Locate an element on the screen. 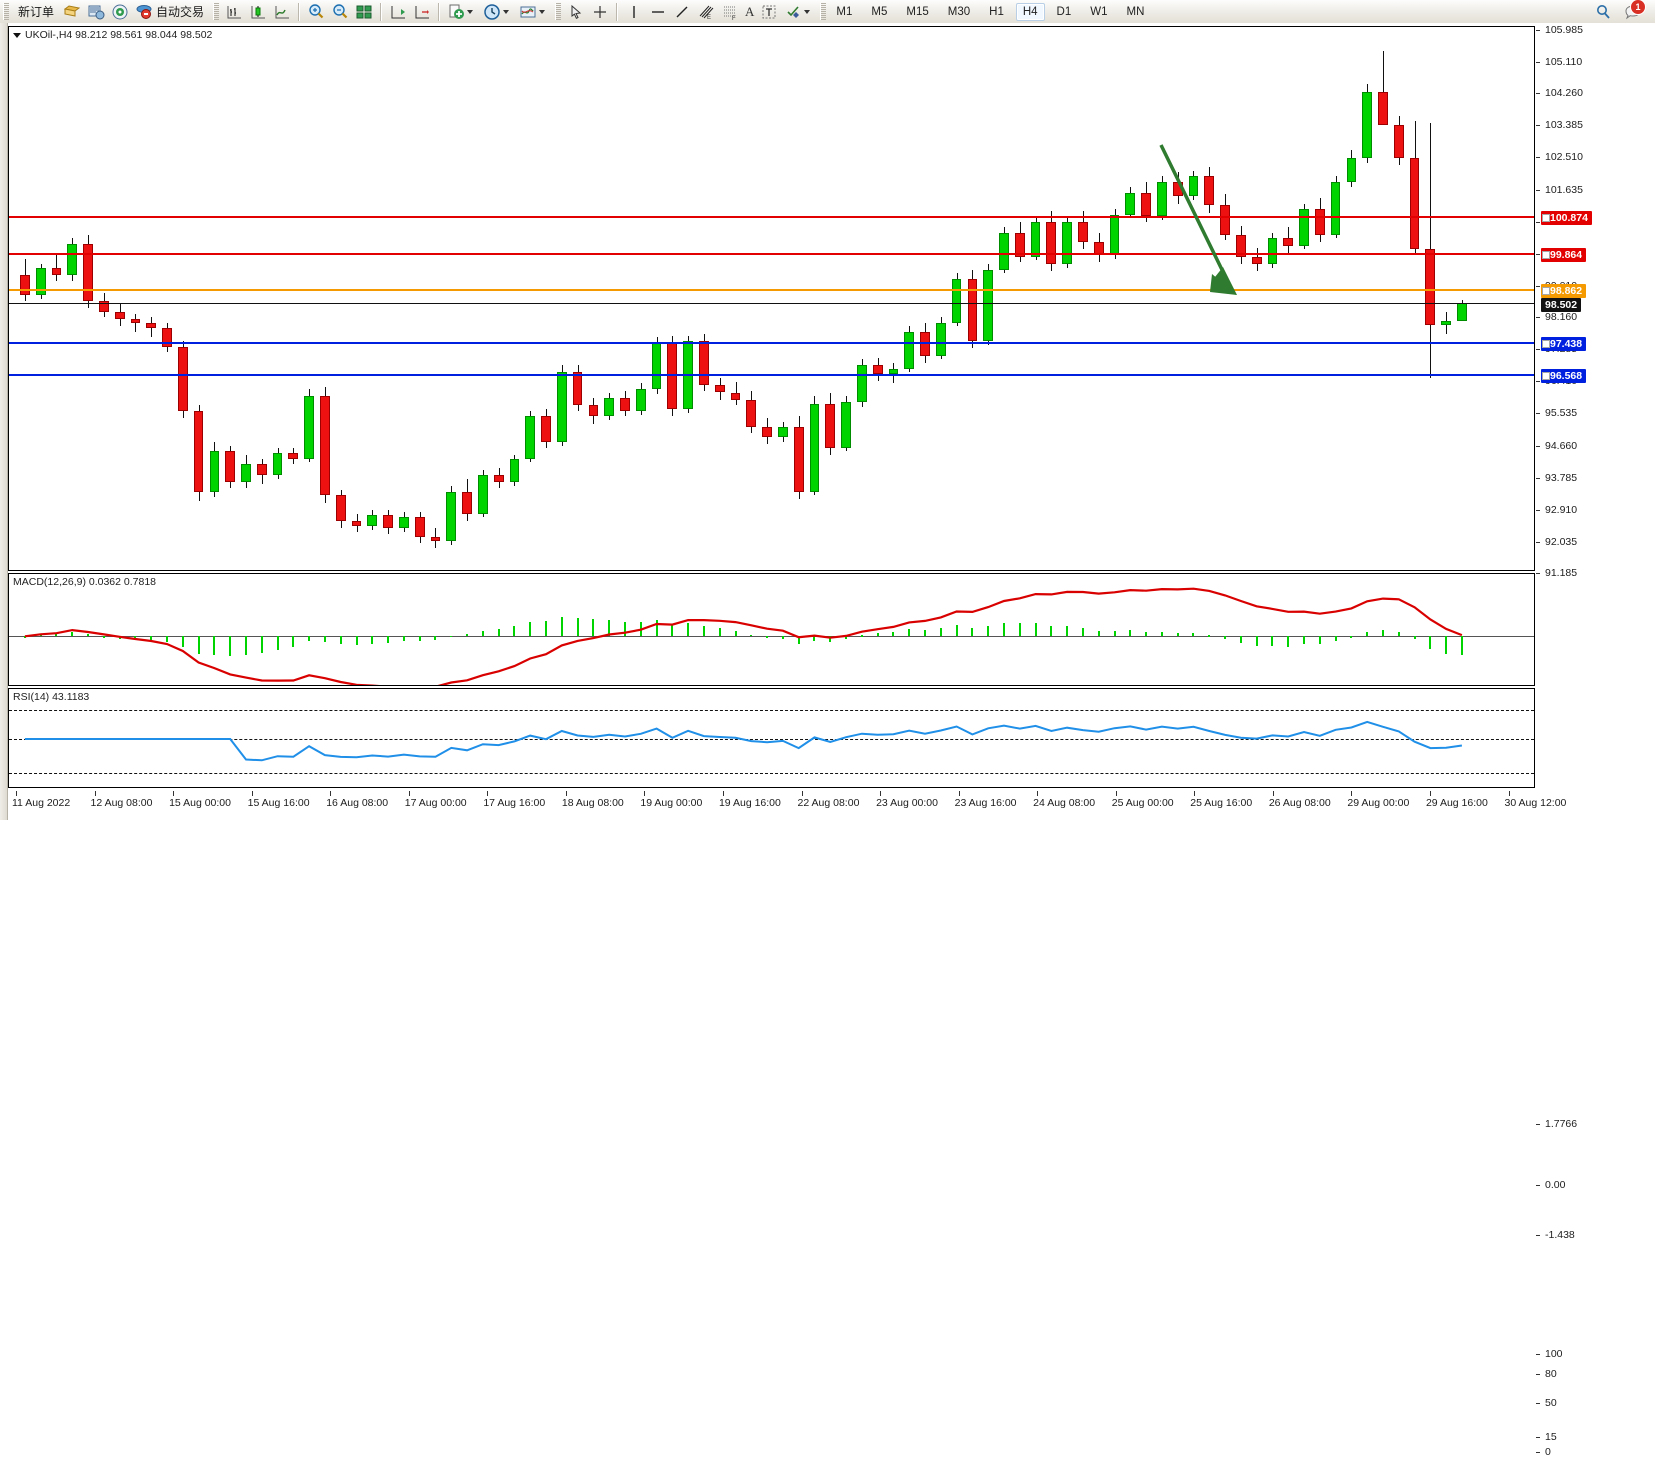 This screenshot has height=1458, width=1655. chart-left-grip is located at coordinates (4, 421).